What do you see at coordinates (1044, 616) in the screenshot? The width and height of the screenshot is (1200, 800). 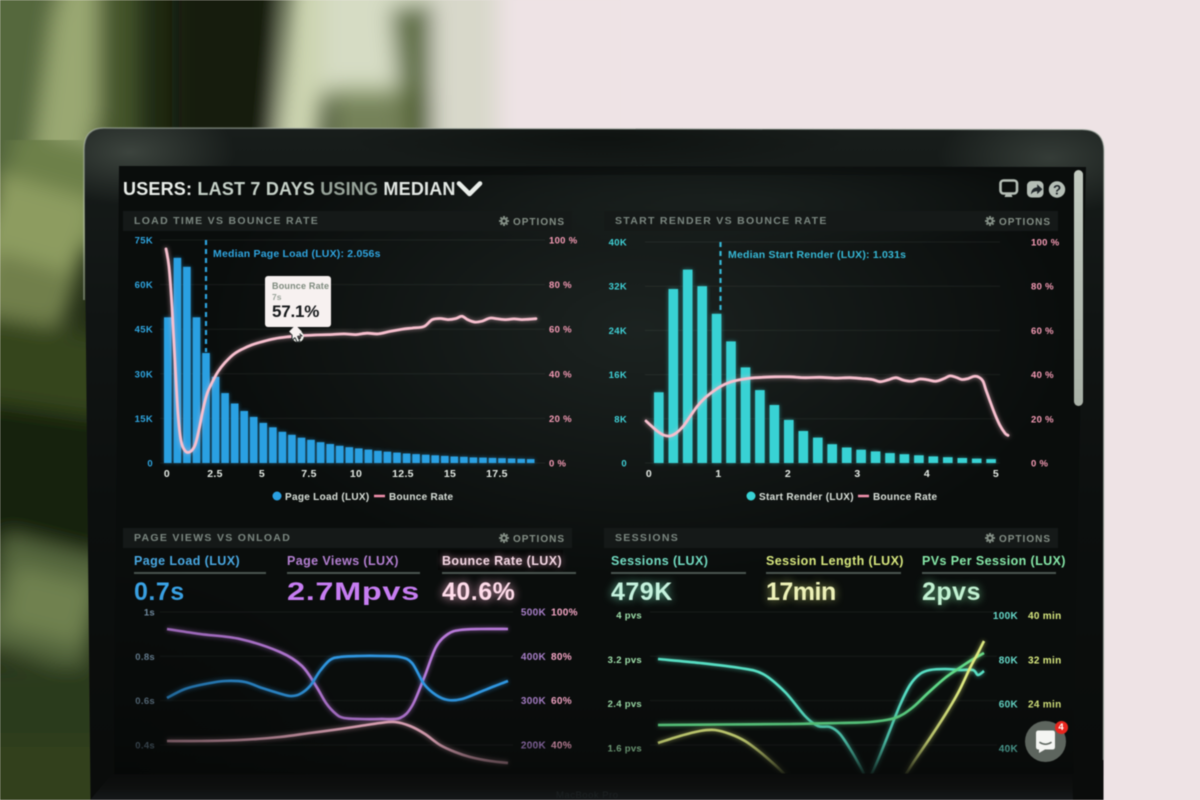 I see `svg-text: 40 min` at bounding box center [1044, 616].